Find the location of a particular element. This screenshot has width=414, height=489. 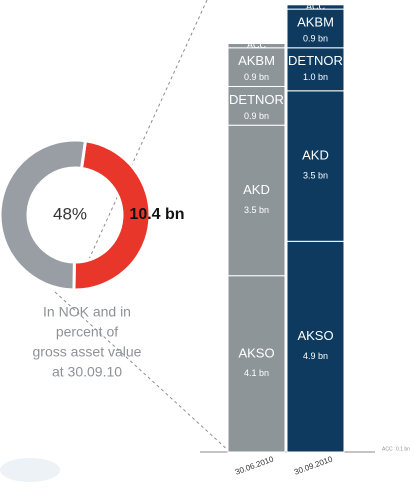

caption: at 30.09.10 is located at coordinates (87, 372).